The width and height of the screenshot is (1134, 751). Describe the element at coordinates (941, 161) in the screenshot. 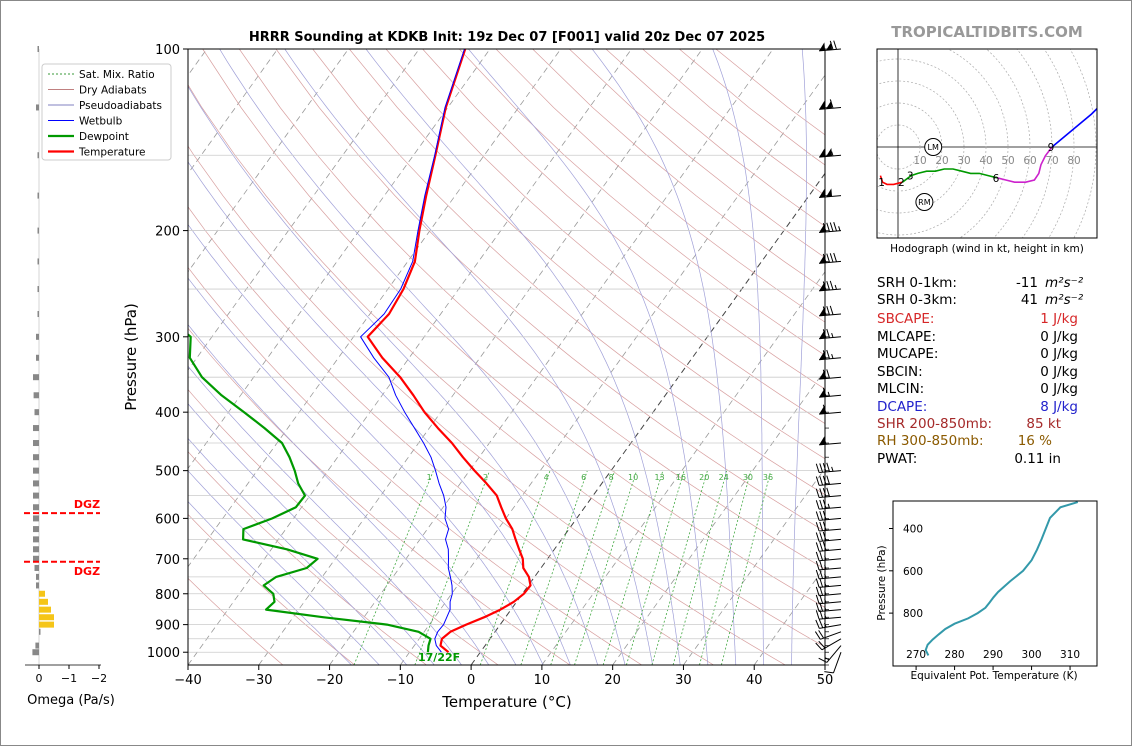

I see `hodo-ring-label: 20` at that location.